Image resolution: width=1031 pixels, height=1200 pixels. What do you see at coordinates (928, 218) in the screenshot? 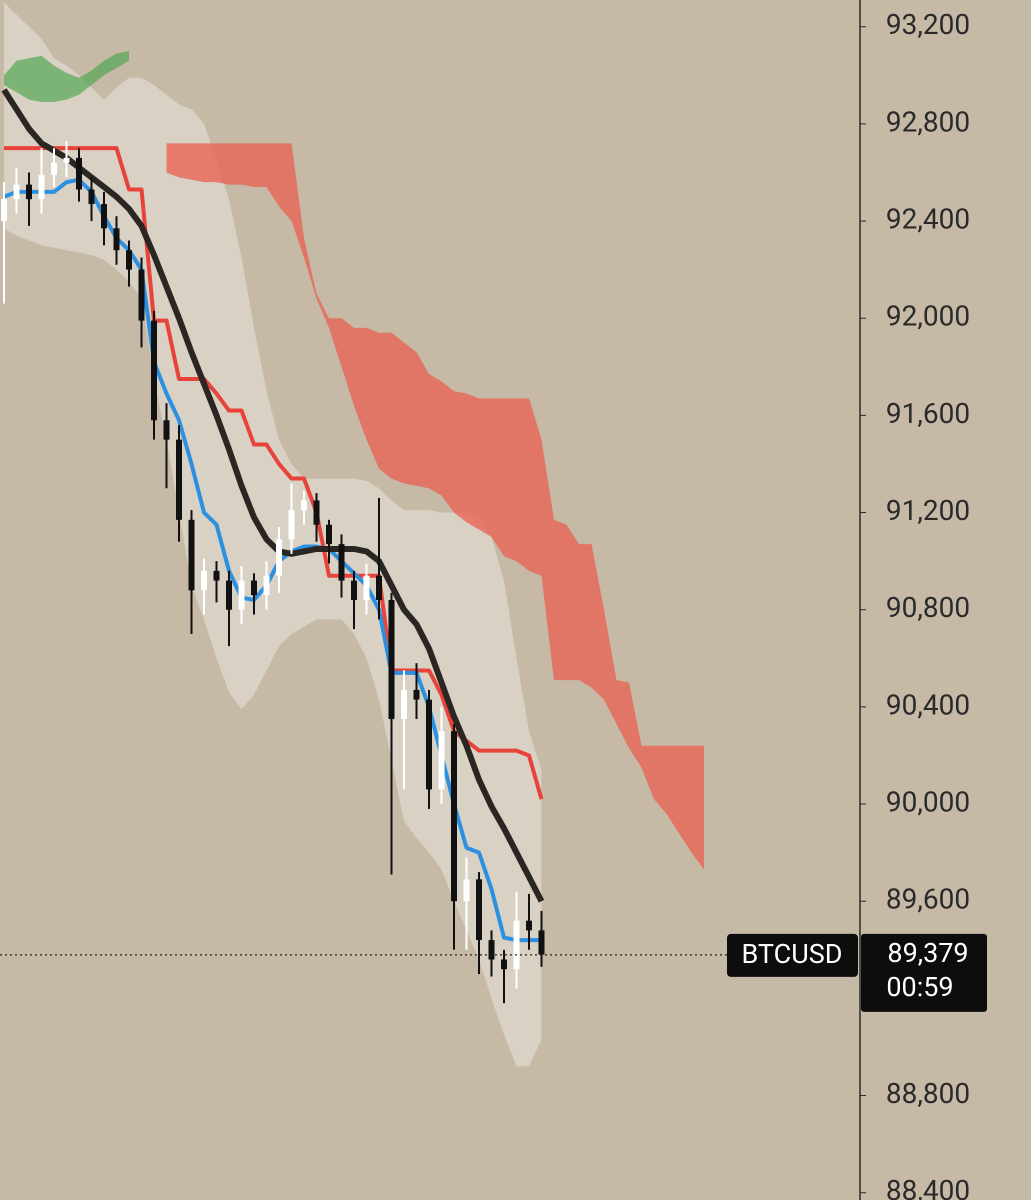
I see `y-tick-label: 92,400` at bounding box center [928, 218].